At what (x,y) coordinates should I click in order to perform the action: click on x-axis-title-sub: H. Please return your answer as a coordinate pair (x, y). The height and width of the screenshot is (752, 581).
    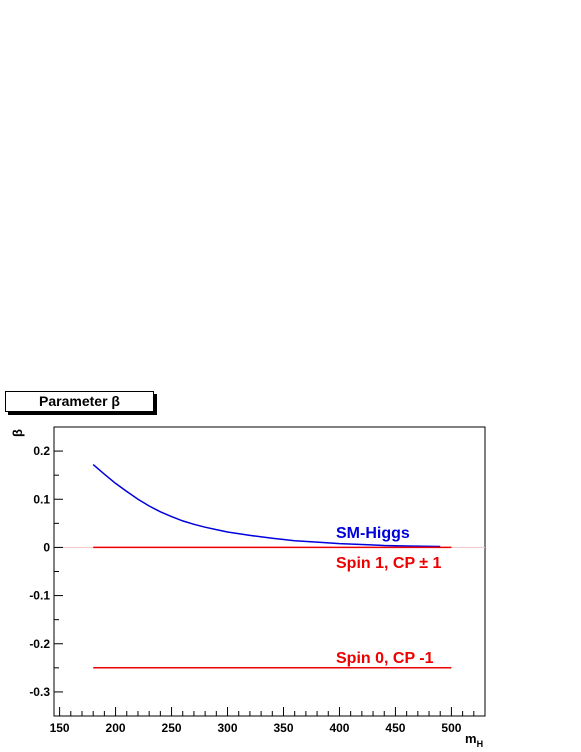
    Looking at the image, I should click on (480, 744).